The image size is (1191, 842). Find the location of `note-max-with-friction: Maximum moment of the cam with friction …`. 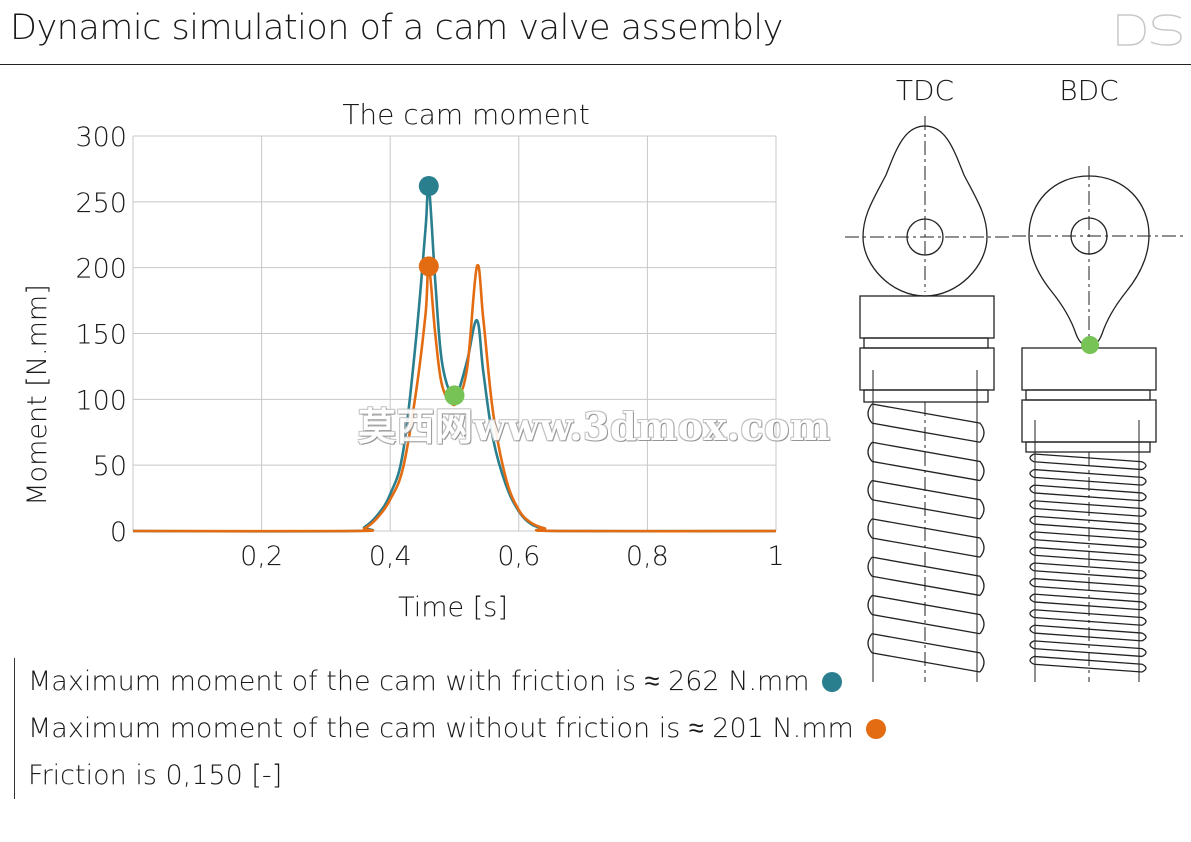

note-max-with-friction: Maximum moment of the cam with friction … is located at coordinates (457, 681).